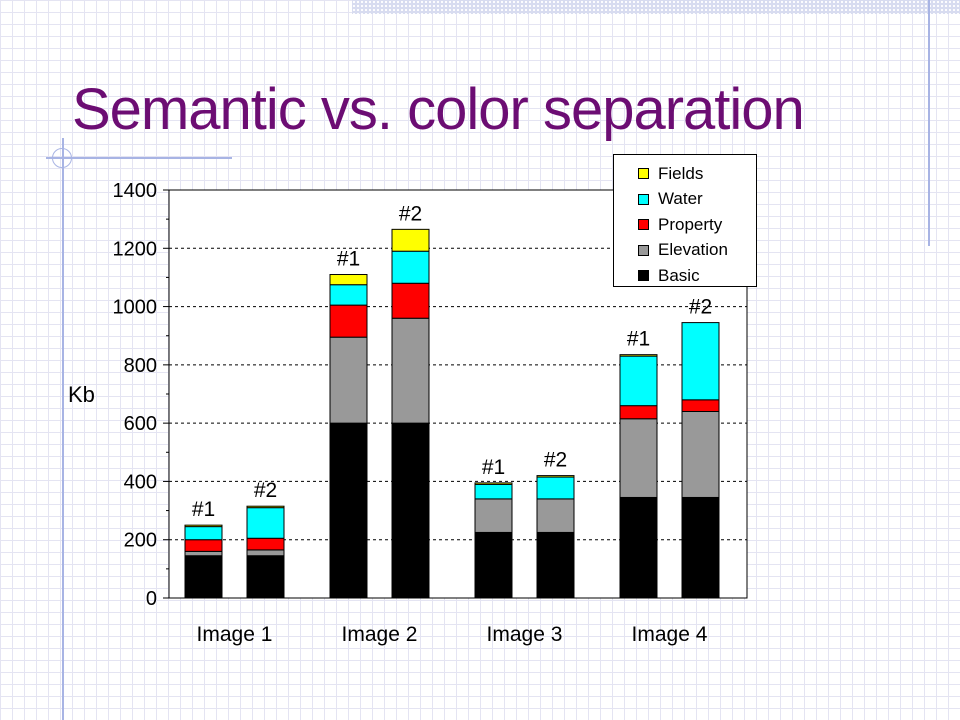 The height and width of the screenshot is (720, 960). Describe the element at coordinates (643, 250) in the screenshot. I see `legend-swatch-elevation` at that location.